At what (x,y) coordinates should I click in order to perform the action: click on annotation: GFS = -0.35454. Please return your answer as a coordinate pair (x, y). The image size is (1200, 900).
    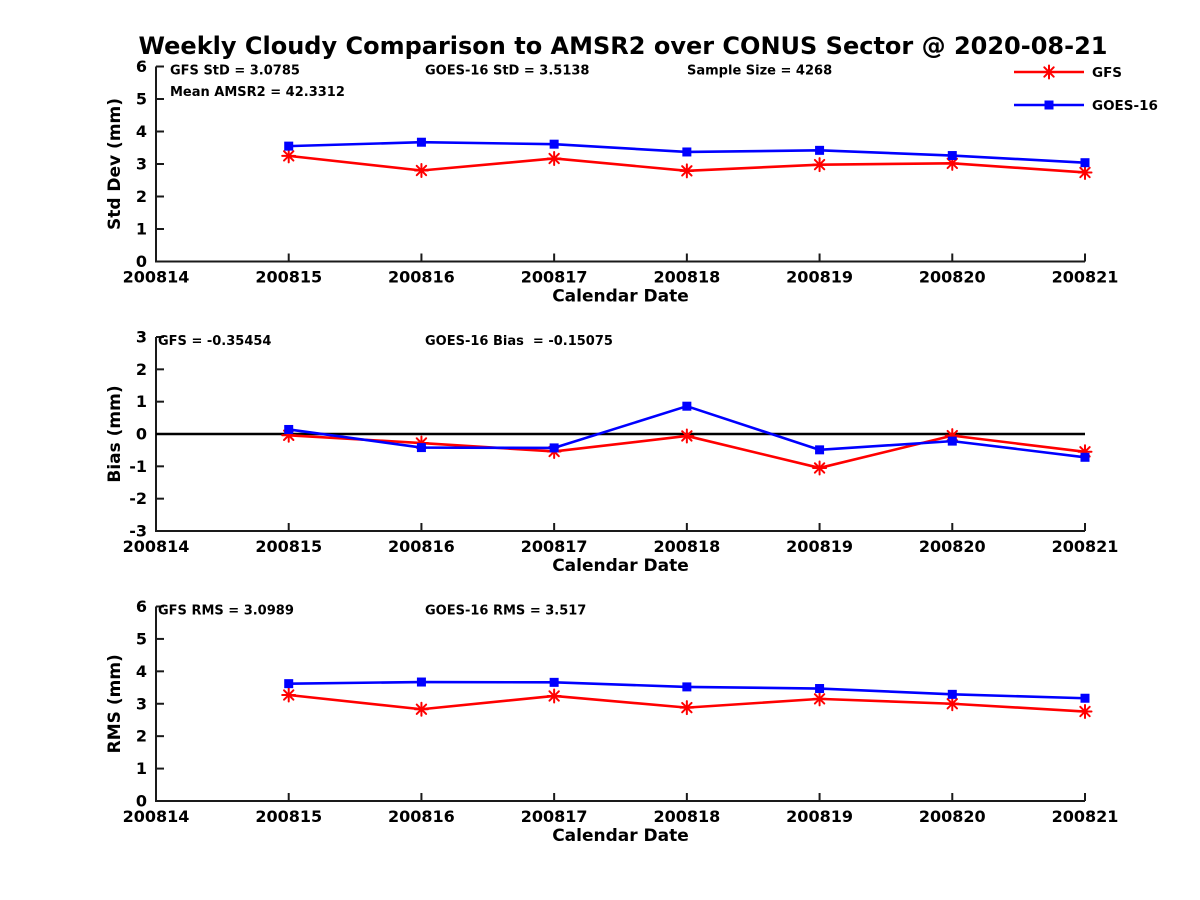
    Looking at the image, I should click on (214, 341).